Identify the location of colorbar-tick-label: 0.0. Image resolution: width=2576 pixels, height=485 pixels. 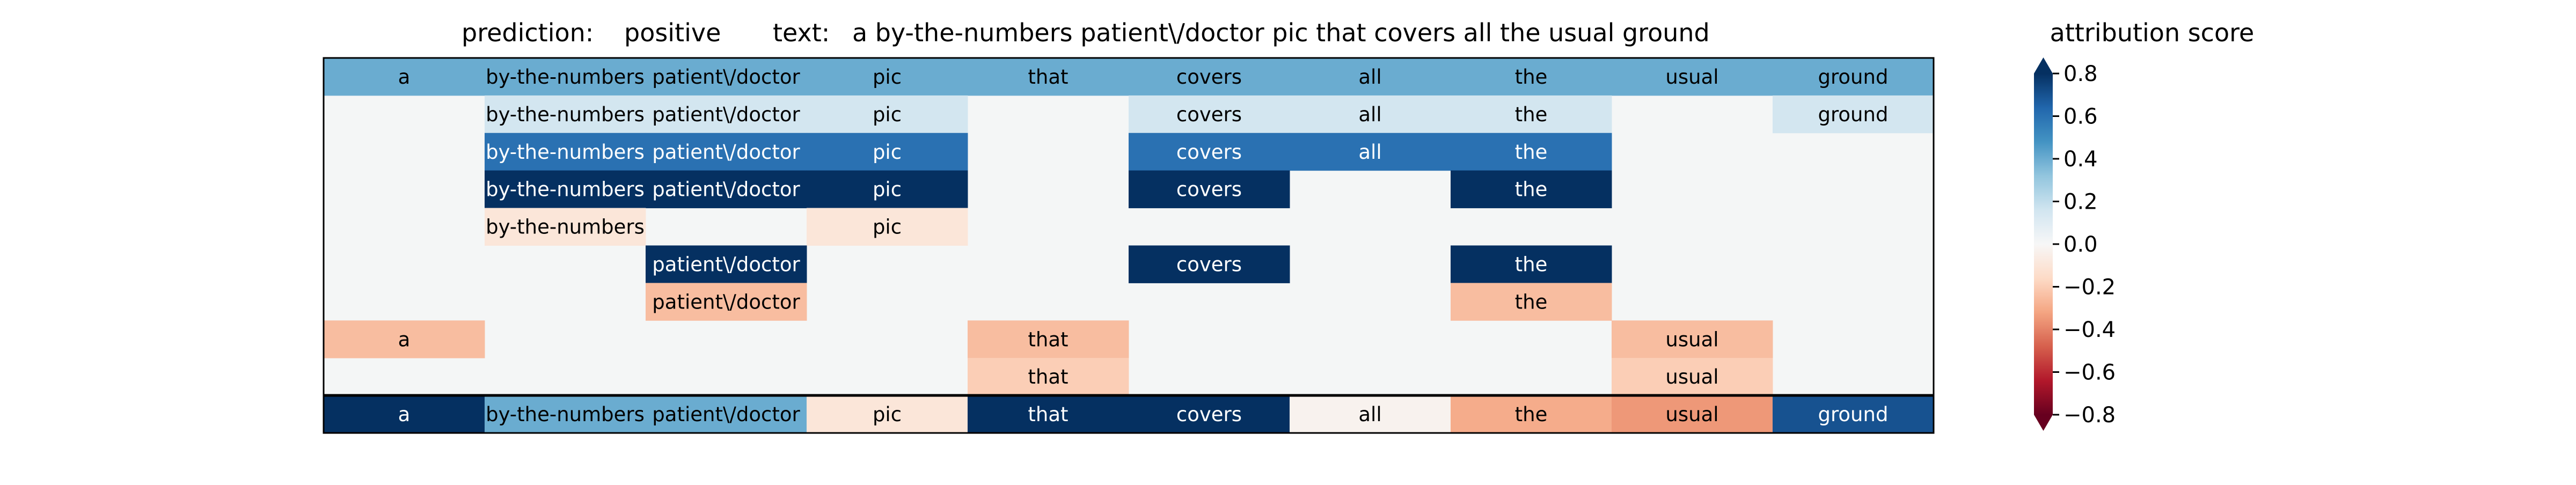
(2080, 244).